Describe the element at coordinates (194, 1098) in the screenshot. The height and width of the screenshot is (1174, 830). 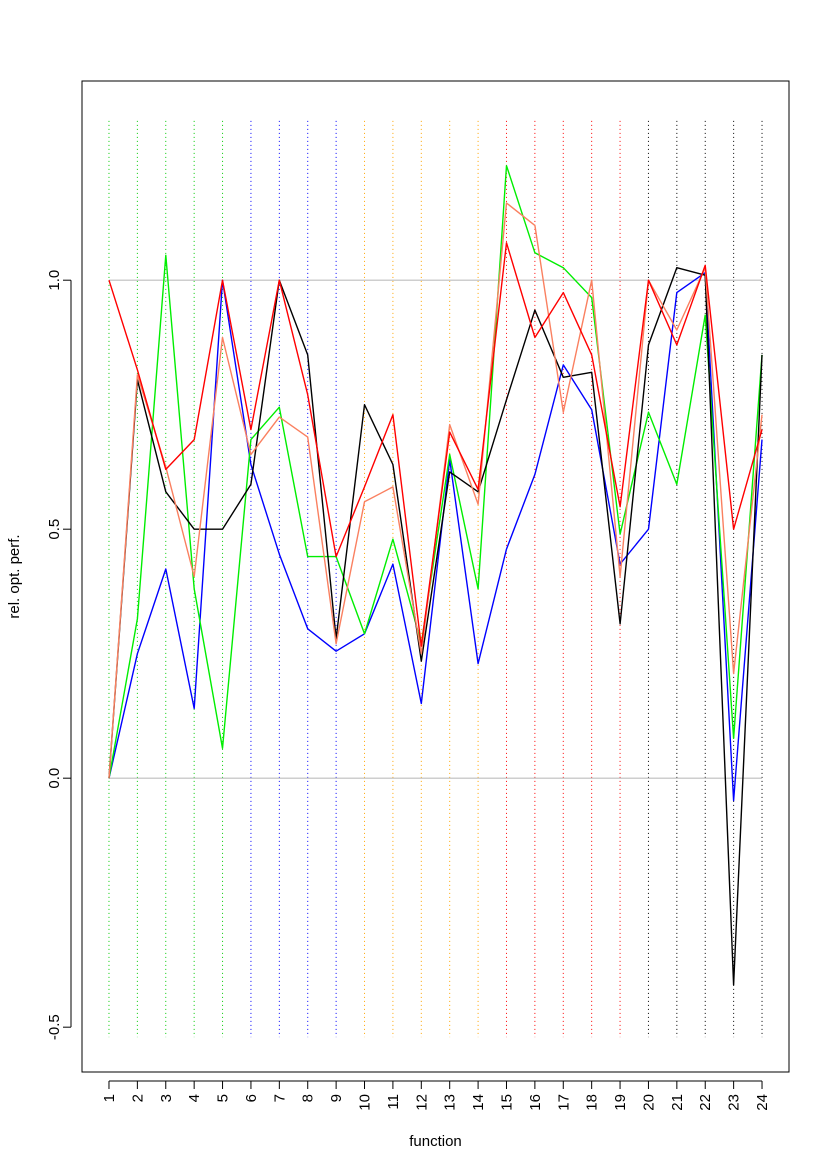
I see `x-tick-label: 4` at that location.